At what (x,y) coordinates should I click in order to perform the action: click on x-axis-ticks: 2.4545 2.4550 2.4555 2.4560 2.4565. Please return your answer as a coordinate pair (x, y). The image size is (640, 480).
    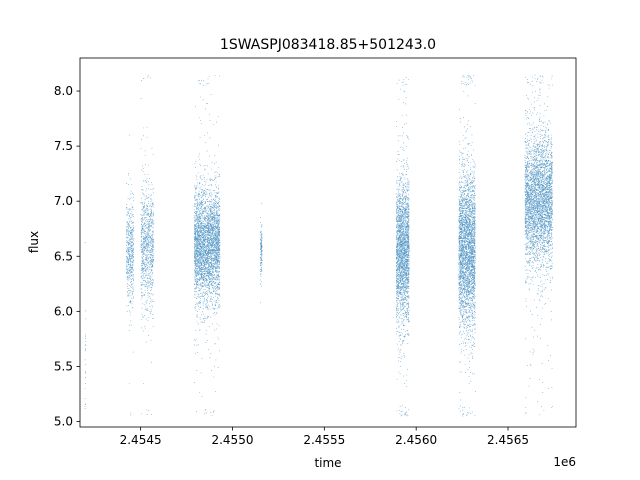
    Looking at the image, I should click on (324, 437).